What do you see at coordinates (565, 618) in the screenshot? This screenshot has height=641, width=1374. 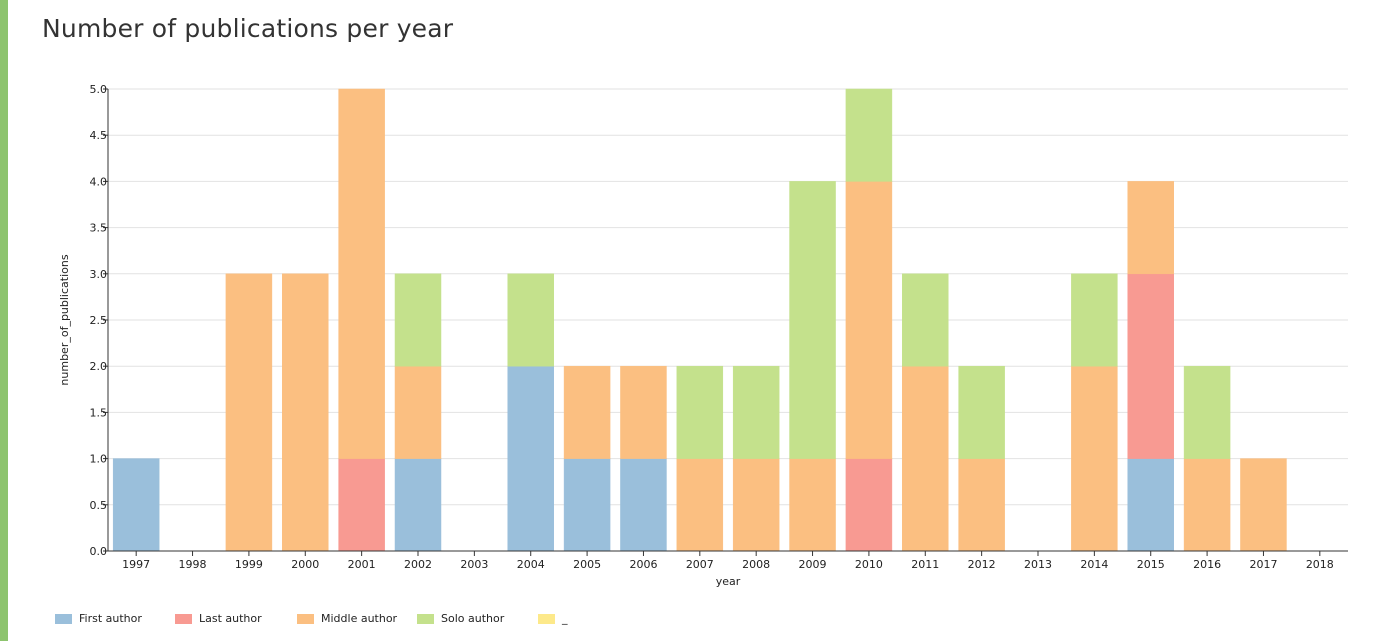 I see `legend-label: _` at bounding box center [565, 618].